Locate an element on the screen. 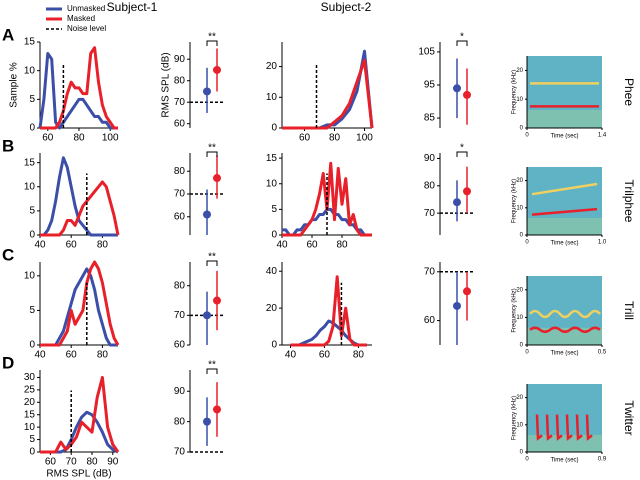 The width and height of the screenshot is (640, 480). call-name: Twitter is located at coordinates (629, 417).